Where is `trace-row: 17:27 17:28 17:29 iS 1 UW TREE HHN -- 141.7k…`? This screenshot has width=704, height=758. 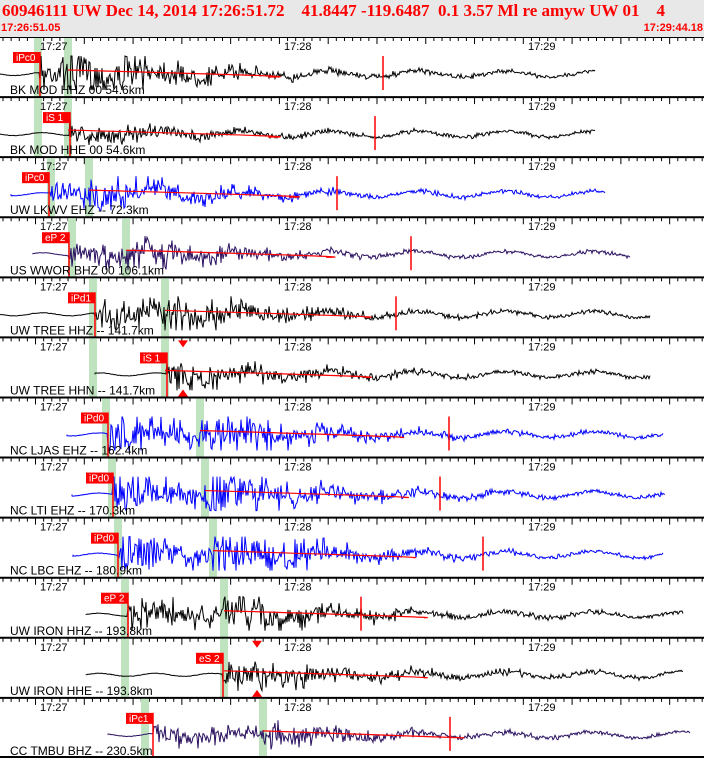
trace-row: 17:27 17:28 17:29 iS 1 UW TREE HHN -- 141.7k… is located at coordinates (352, 367).